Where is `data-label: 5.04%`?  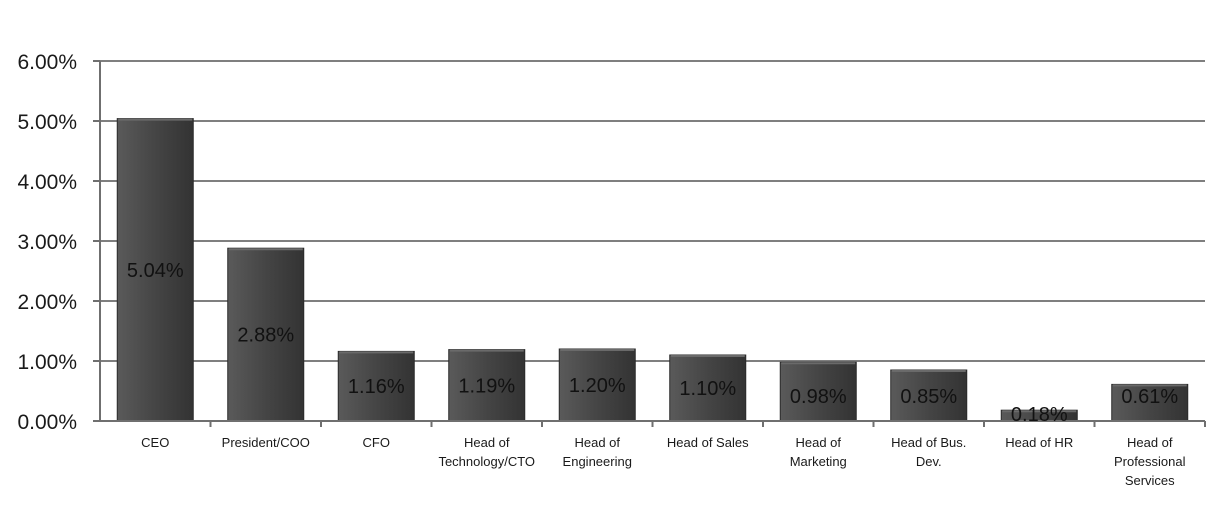 data-label: 5.04% is located at coordinates (155, 271).